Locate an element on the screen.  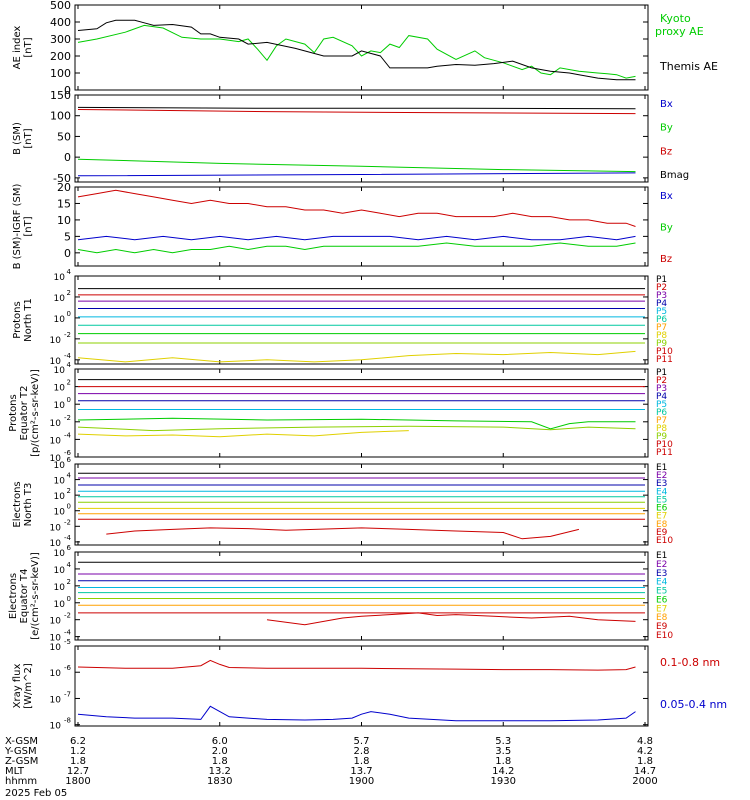
y-tick-label: -50 is located at coordinates (62, 178).